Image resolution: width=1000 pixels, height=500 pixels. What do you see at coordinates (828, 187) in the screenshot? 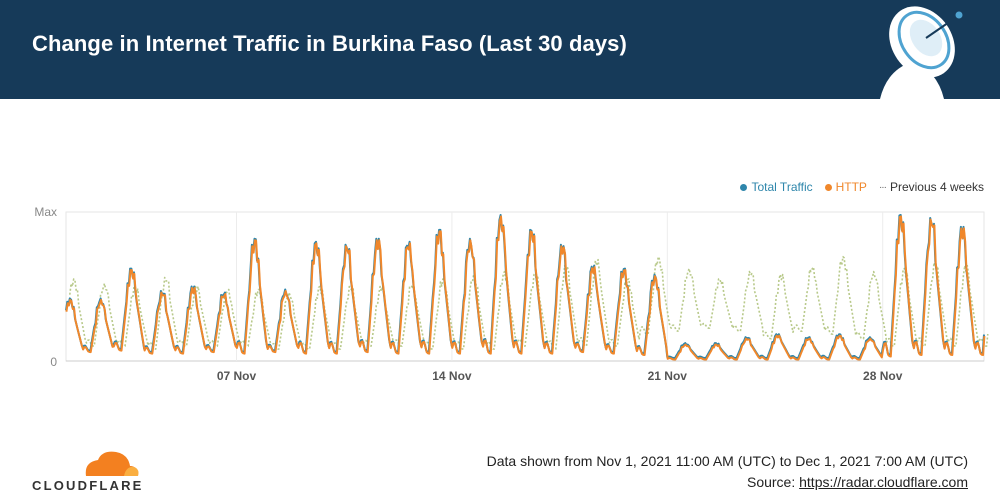
I see `legend-http-dot` at bounding box center [828, 187].